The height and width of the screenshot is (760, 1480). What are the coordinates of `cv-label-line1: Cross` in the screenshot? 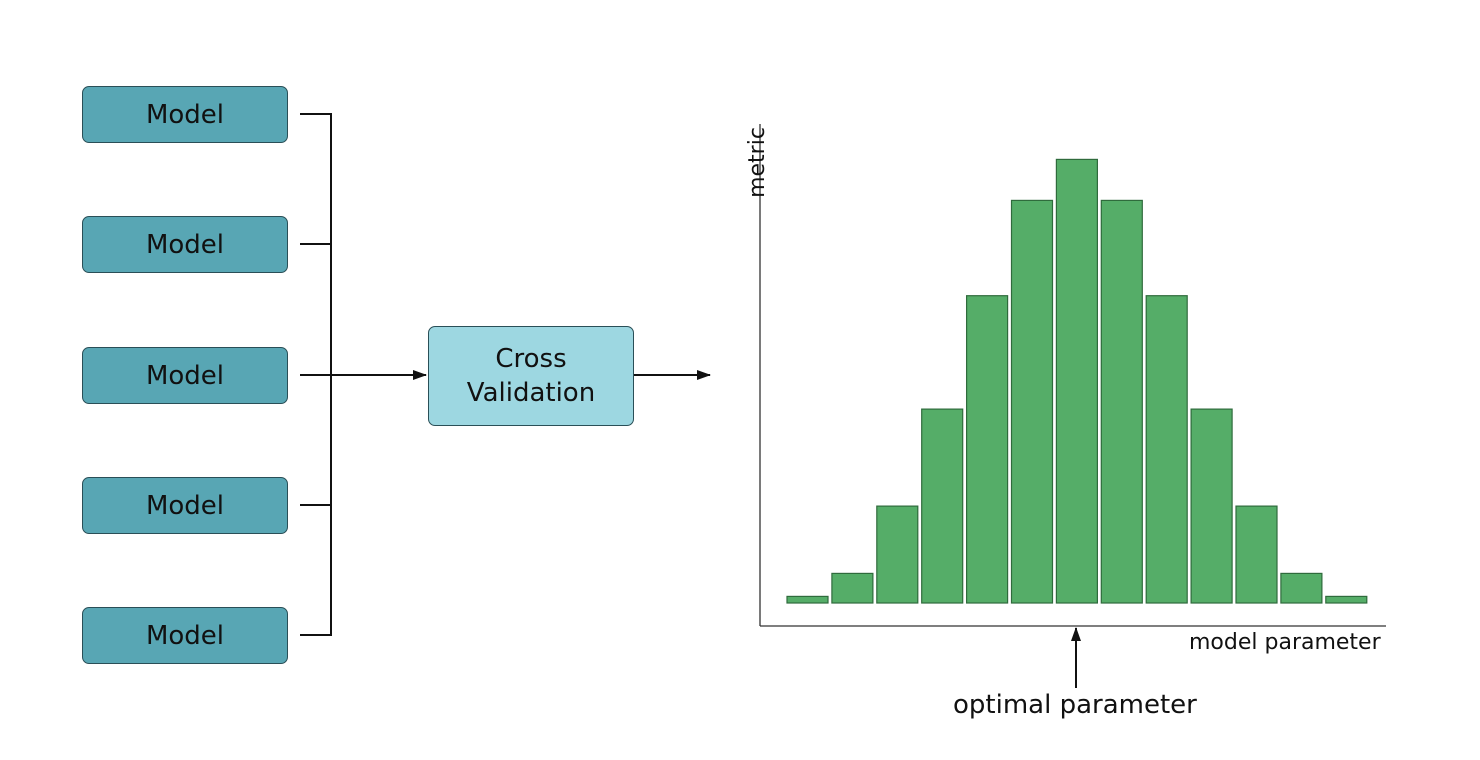 It's located at (531, 359).